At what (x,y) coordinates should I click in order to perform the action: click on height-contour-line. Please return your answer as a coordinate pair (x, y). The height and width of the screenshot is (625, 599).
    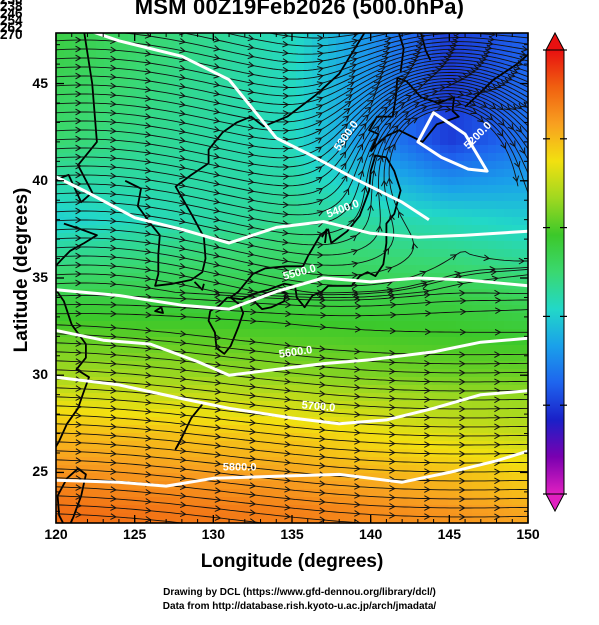
    Looking at the image, I should click on (292, 400).